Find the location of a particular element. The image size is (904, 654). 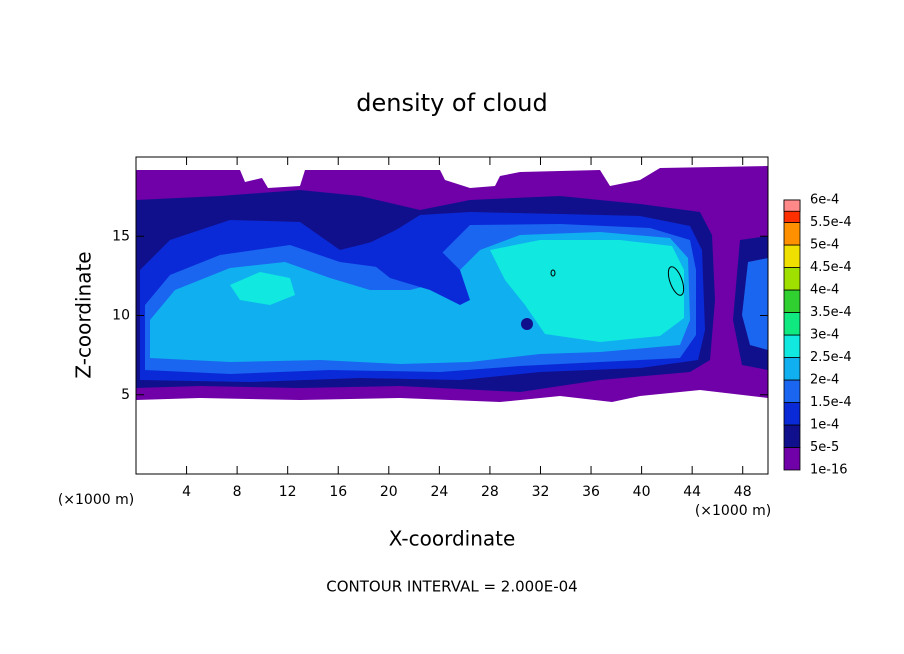

colorbar-label: 5e-5 is located at coordinates (824, 447).